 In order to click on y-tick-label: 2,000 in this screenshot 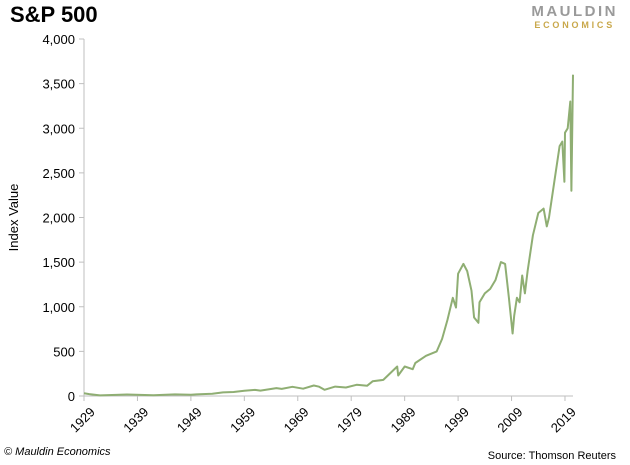, I will do `click(58, 218)`.